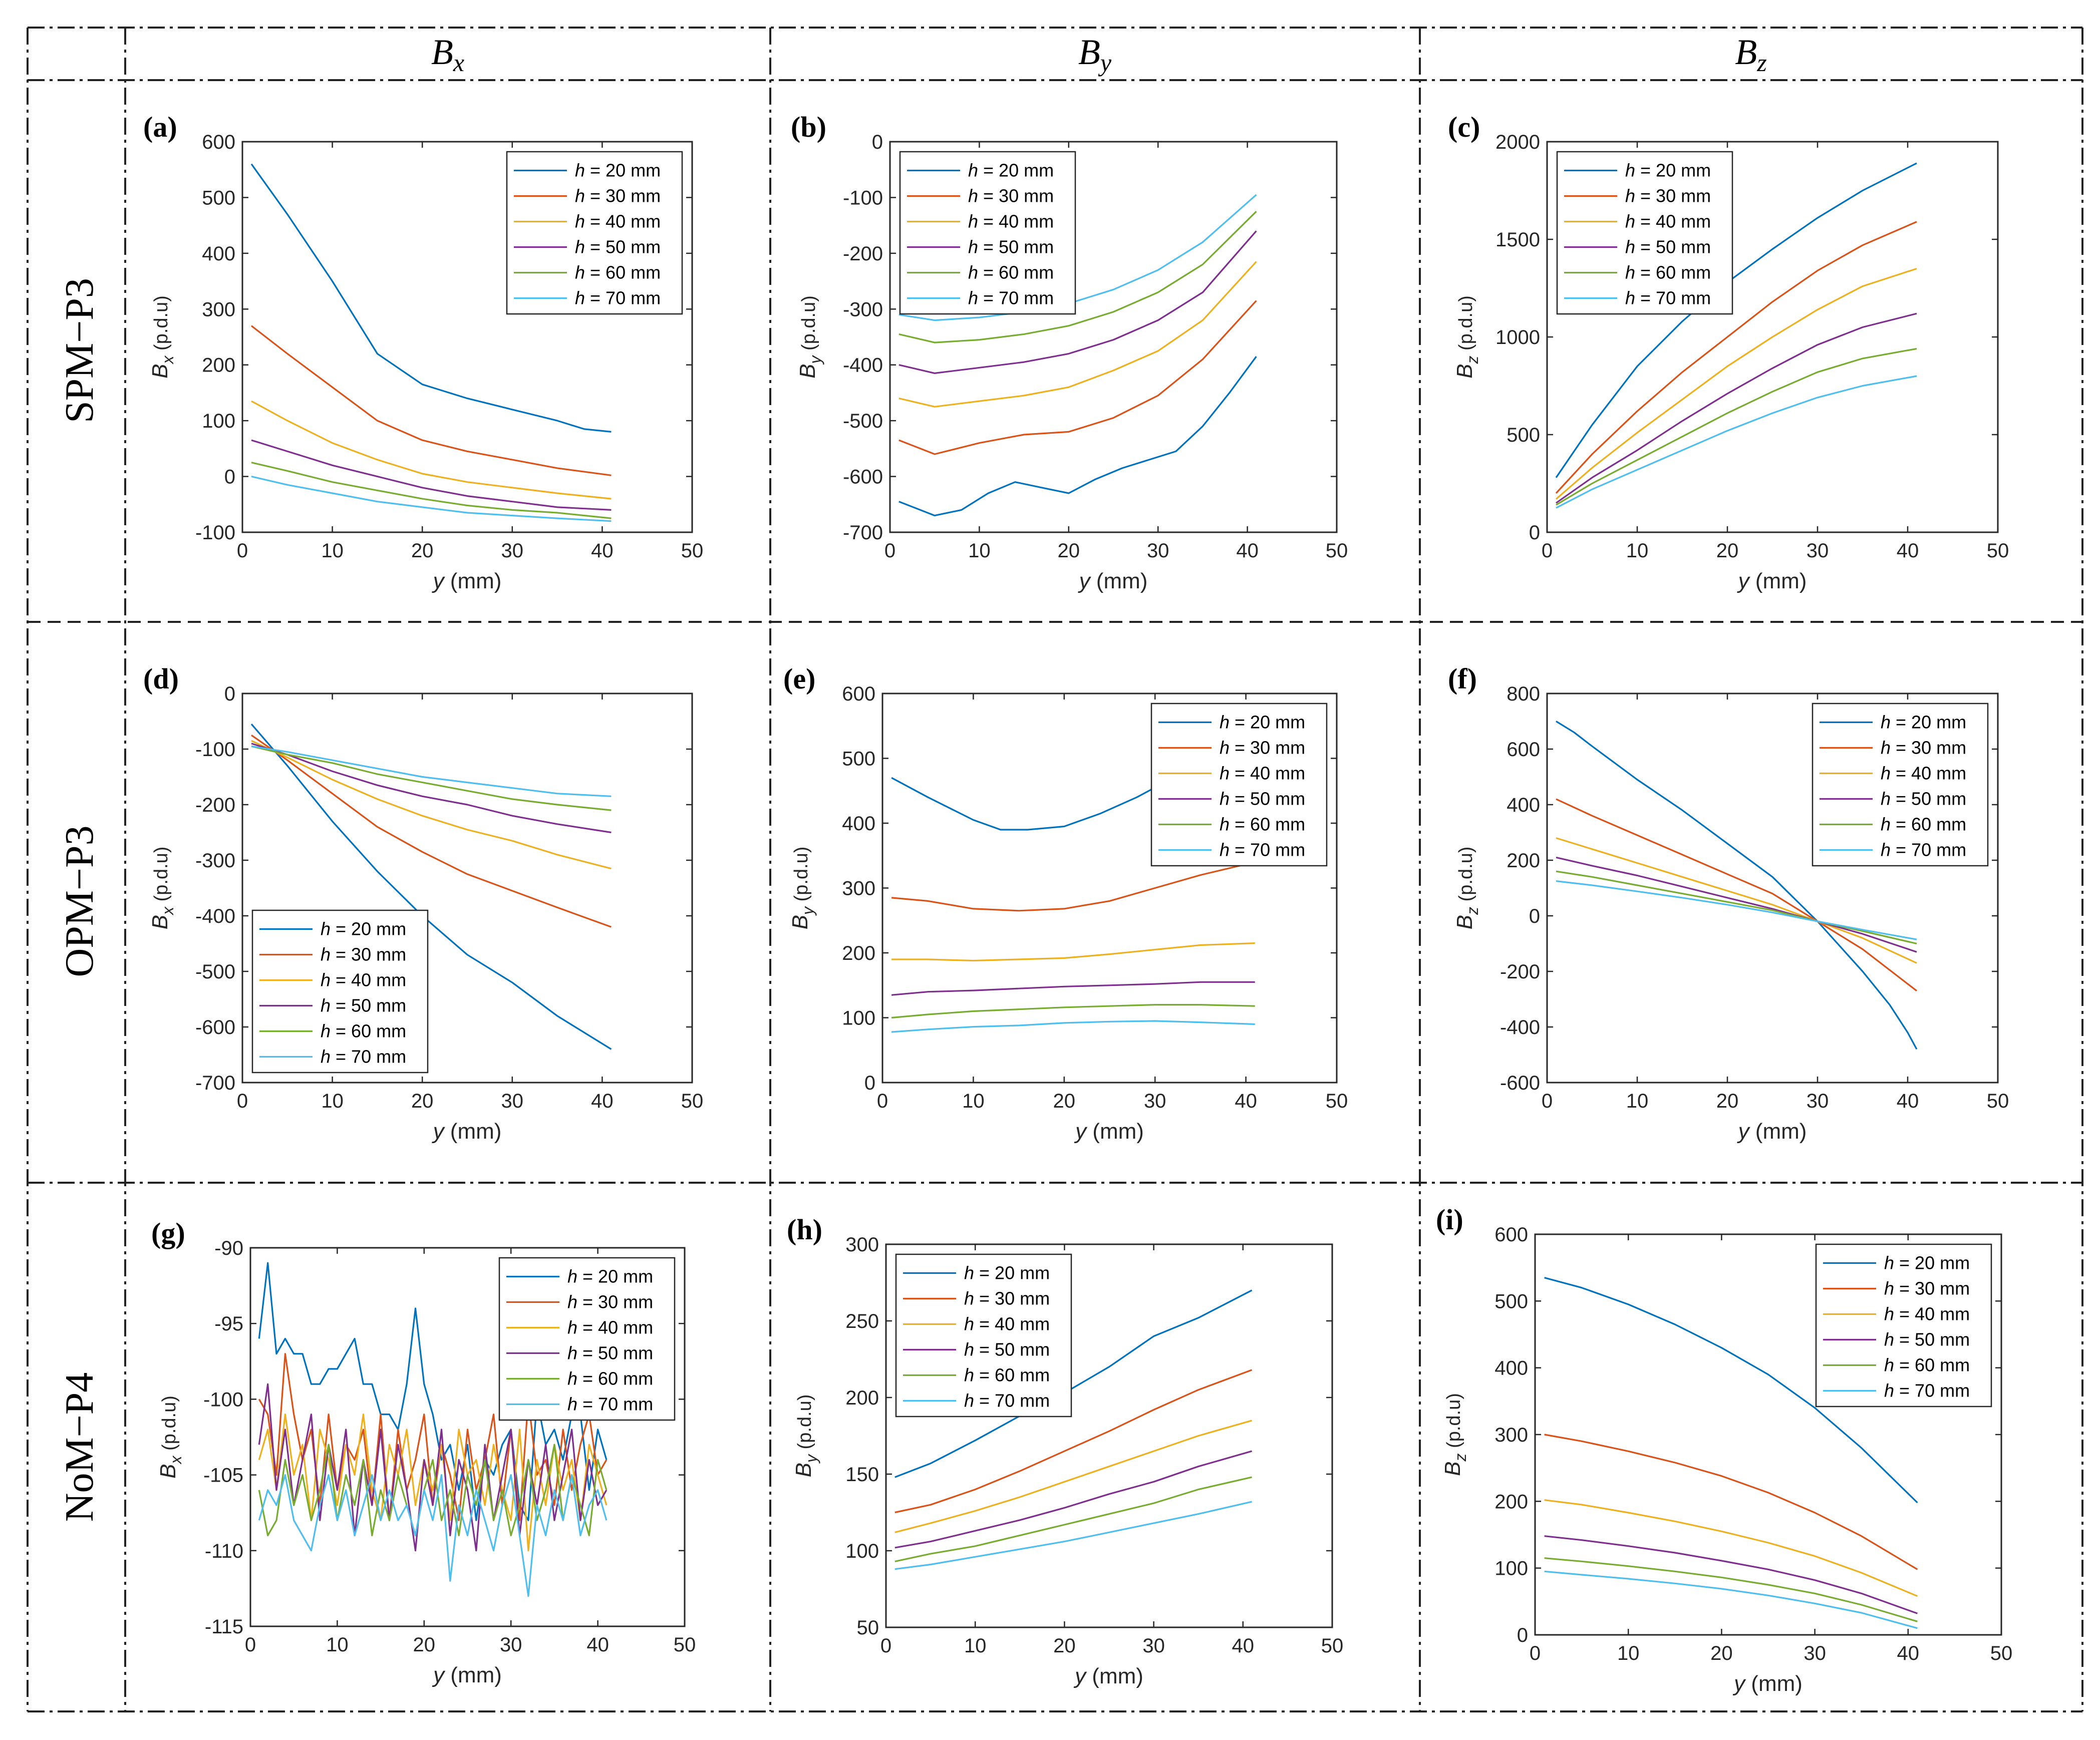 The width and height of the screenshot is (2100, 1740). What do you see at coordinates (863, 198) in the screenshot?
I see `y-tick-label: -100` at bounding box center [863, 198].